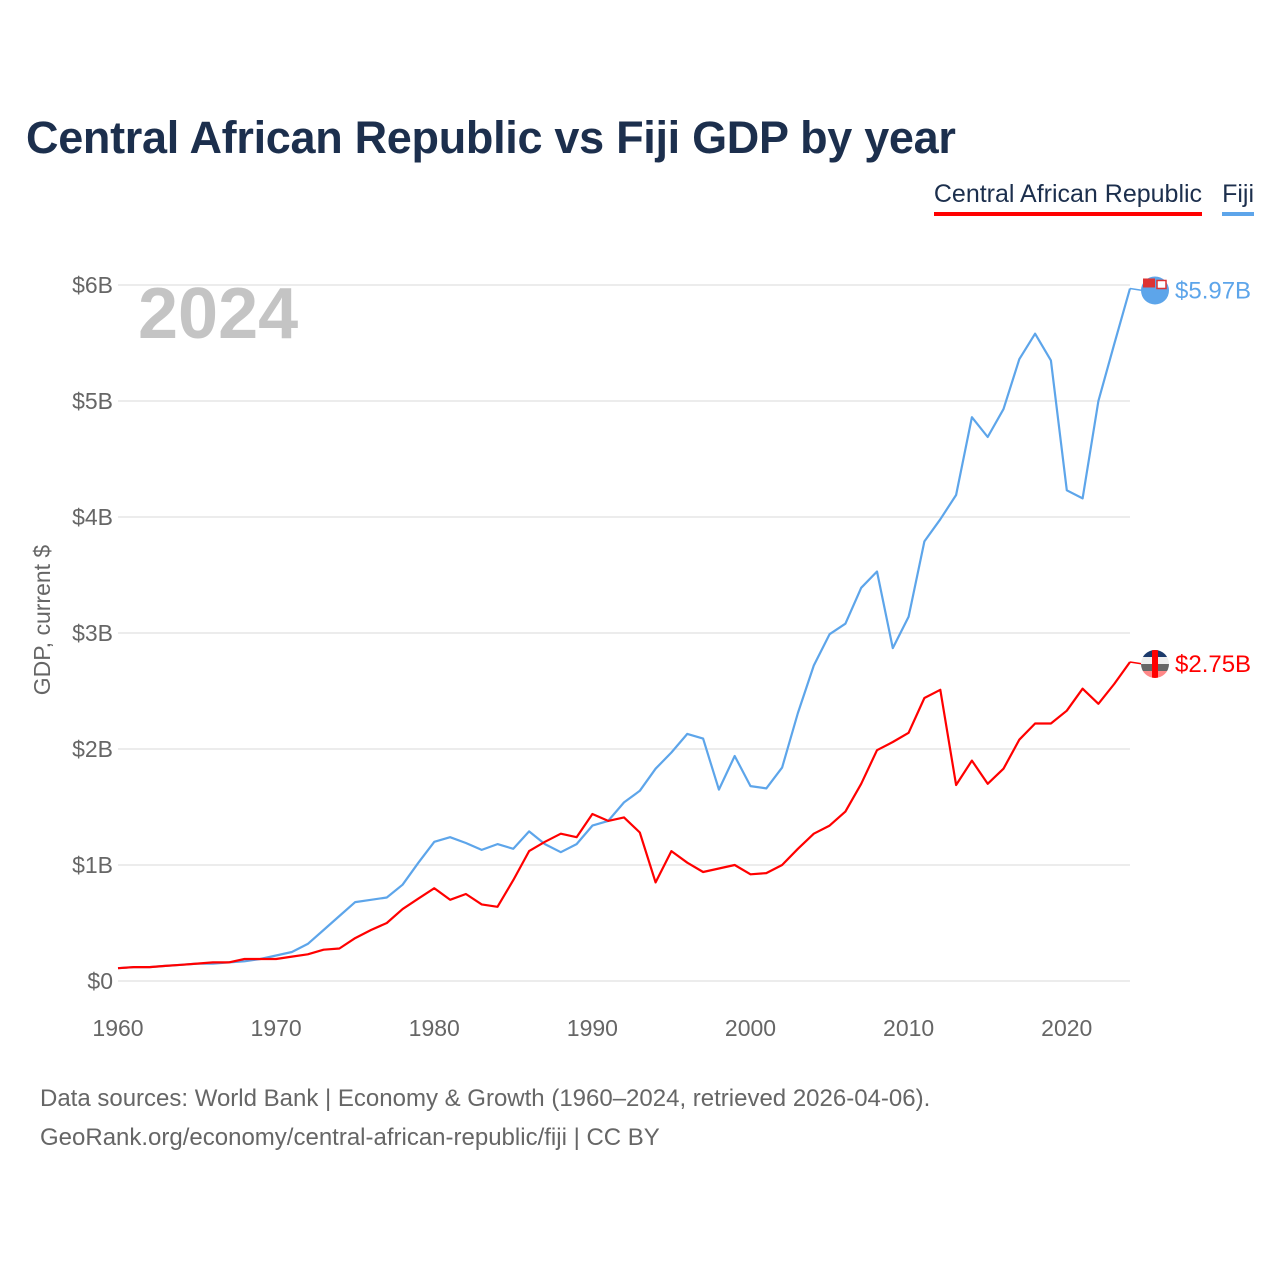  Describe the element at coordinates (750, 1028) in the screenshot. I see `x-tick-label: 2000` at that location.